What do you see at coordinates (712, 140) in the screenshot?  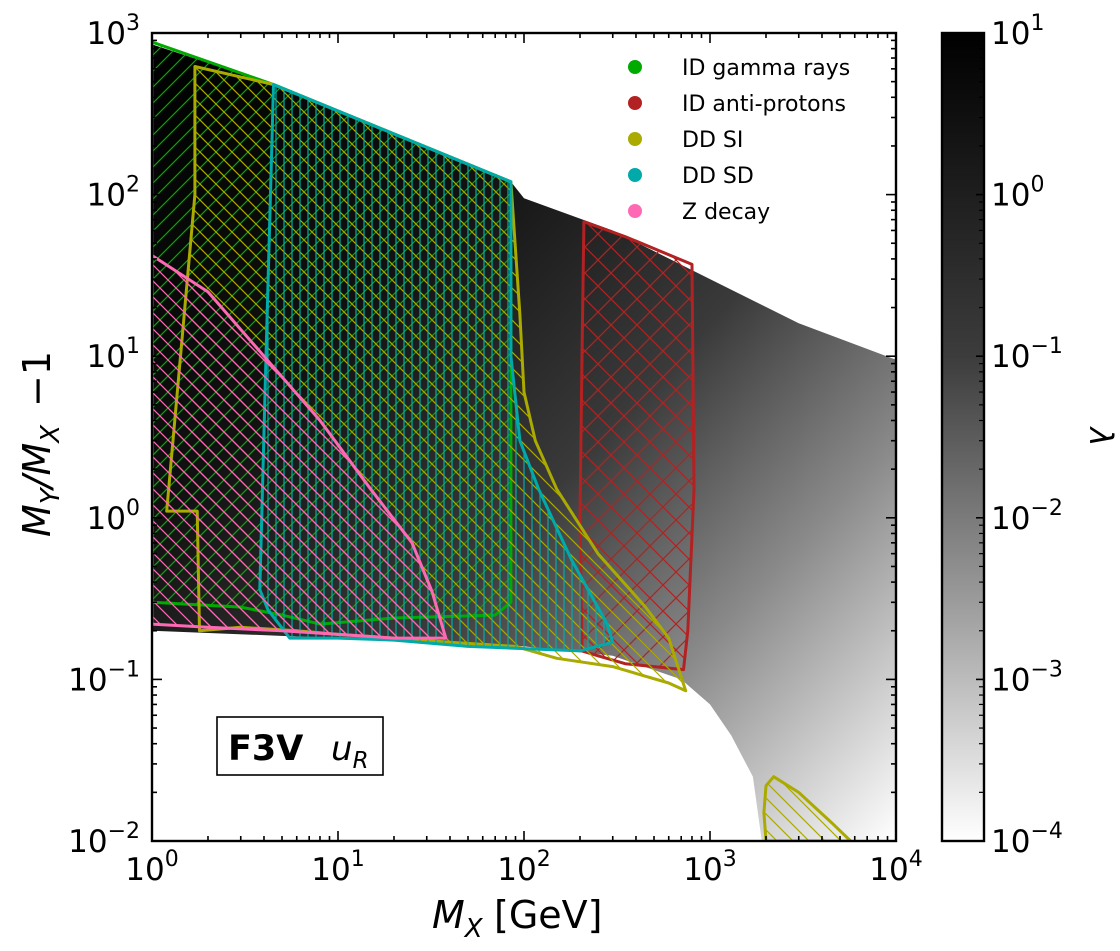 I see `legend-label: DD SI` at bounding box center [712, 140].